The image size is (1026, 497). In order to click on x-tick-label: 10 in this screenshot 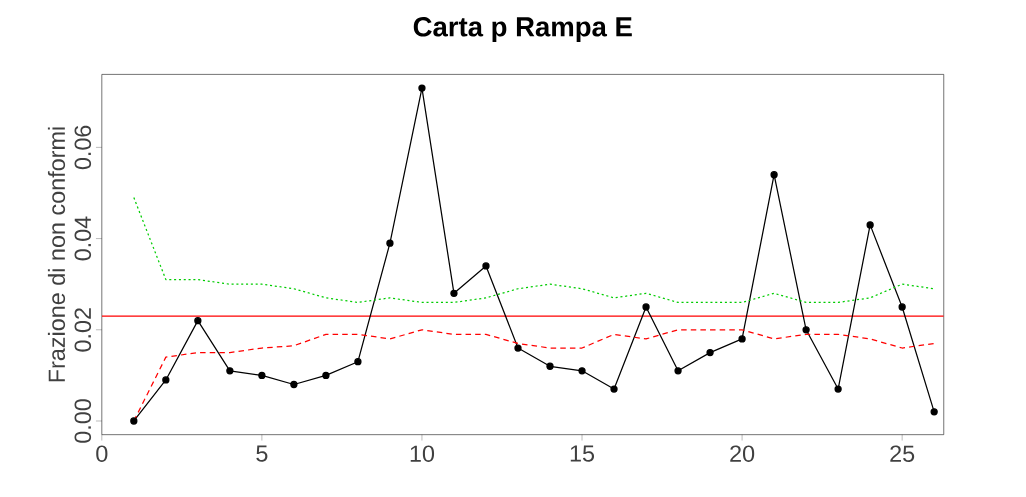, I will do `click(422, 453)`.